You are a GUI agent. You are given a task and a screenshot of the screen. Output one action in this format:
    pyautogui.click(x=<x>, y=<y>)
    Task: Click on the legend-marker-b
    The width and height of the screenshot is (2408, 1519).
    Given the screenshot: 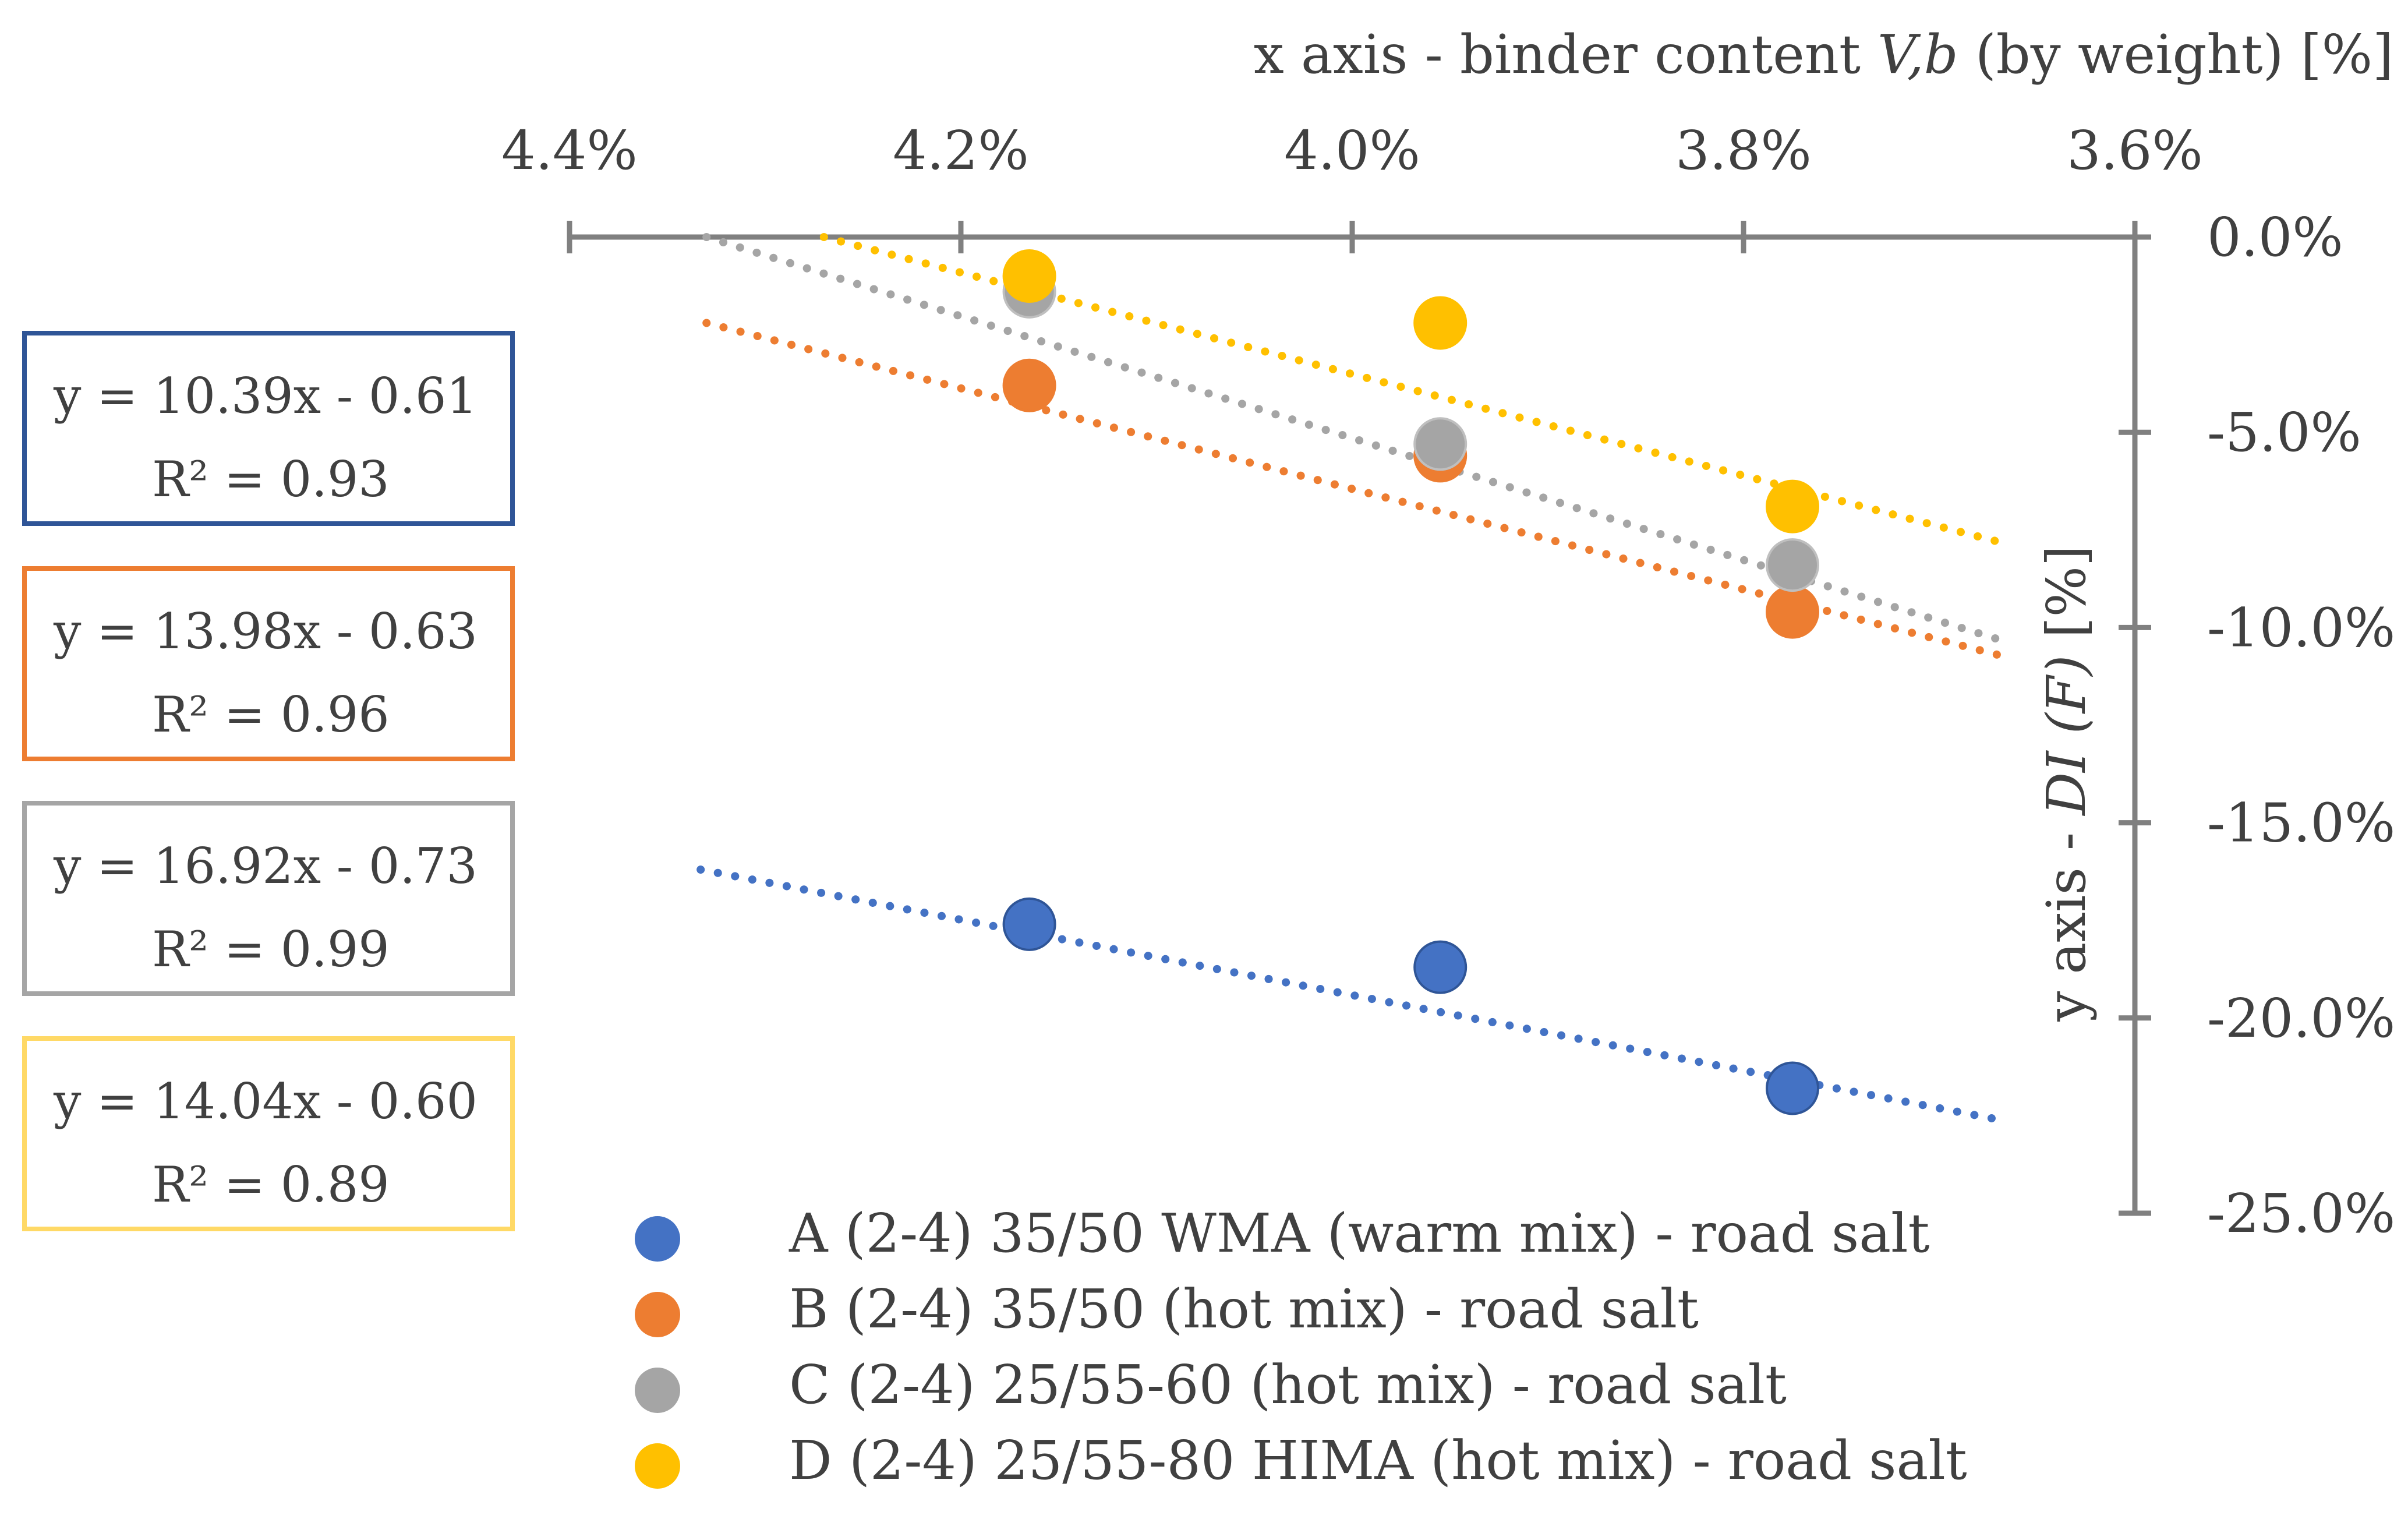 What is the action you would take?
    pyautogui.click(x=657, y=1314)
    